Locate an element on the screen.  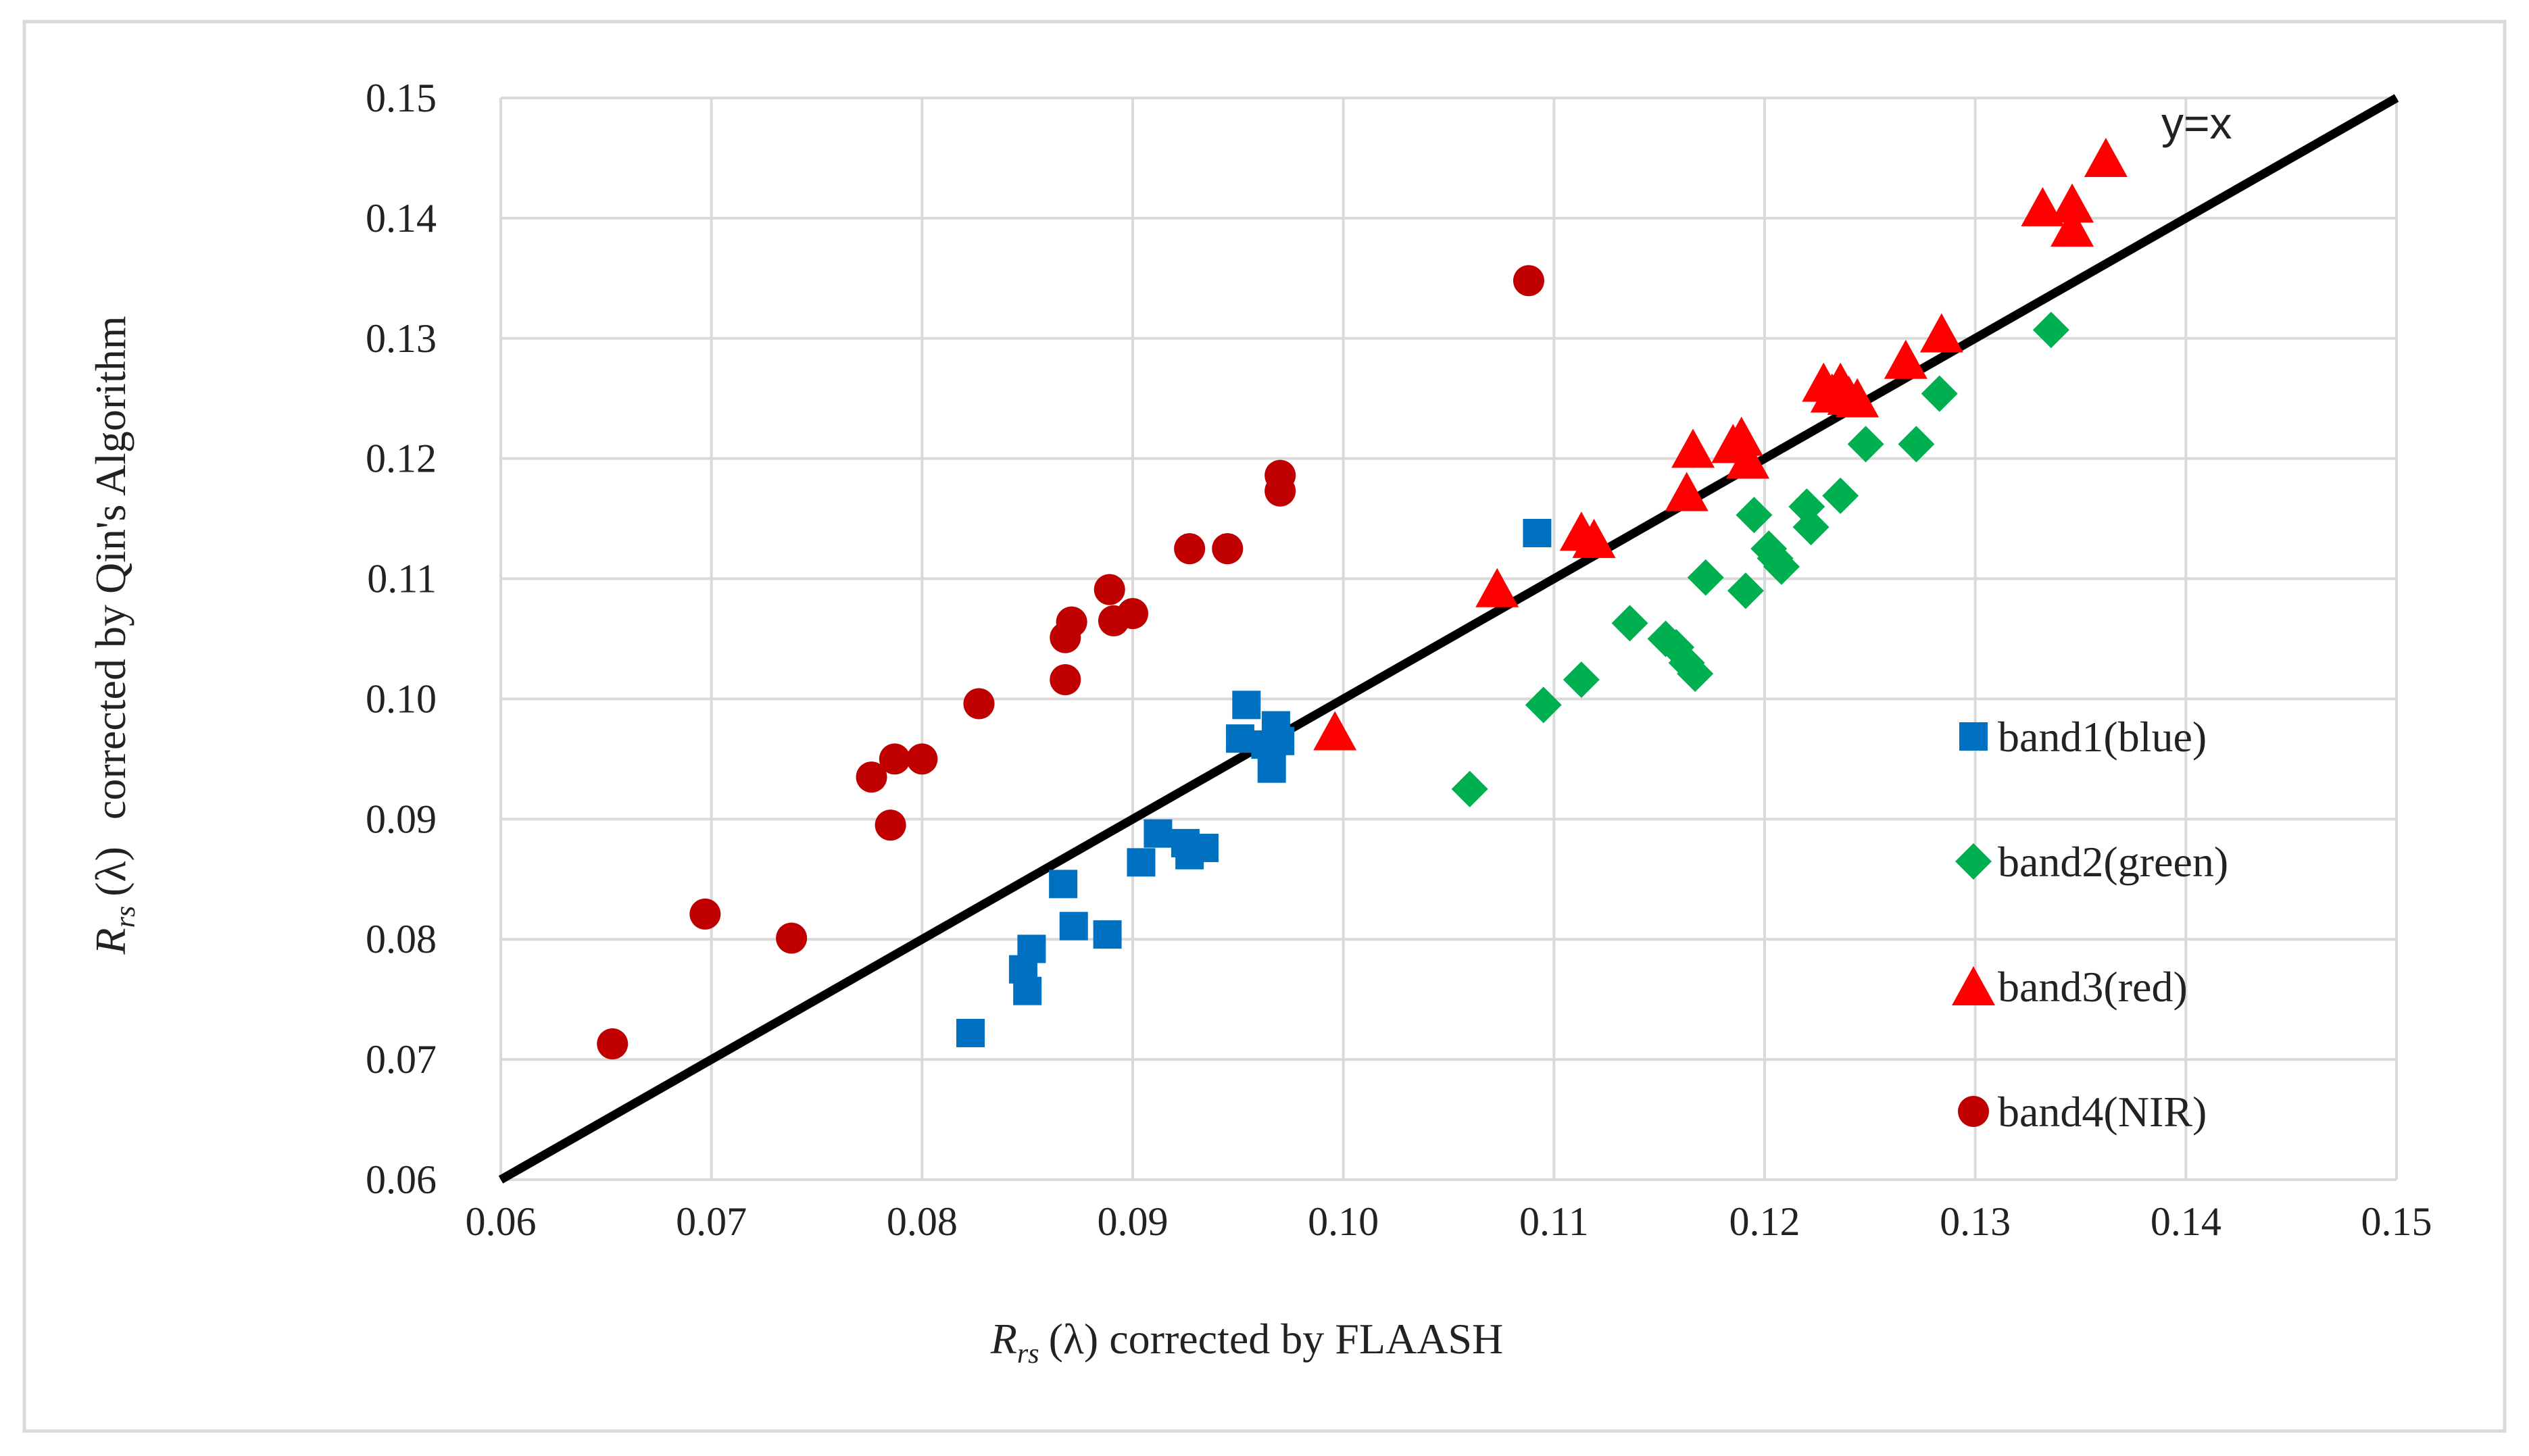
x-tick-label: 0.08 is located at coordinates (923, 1221).